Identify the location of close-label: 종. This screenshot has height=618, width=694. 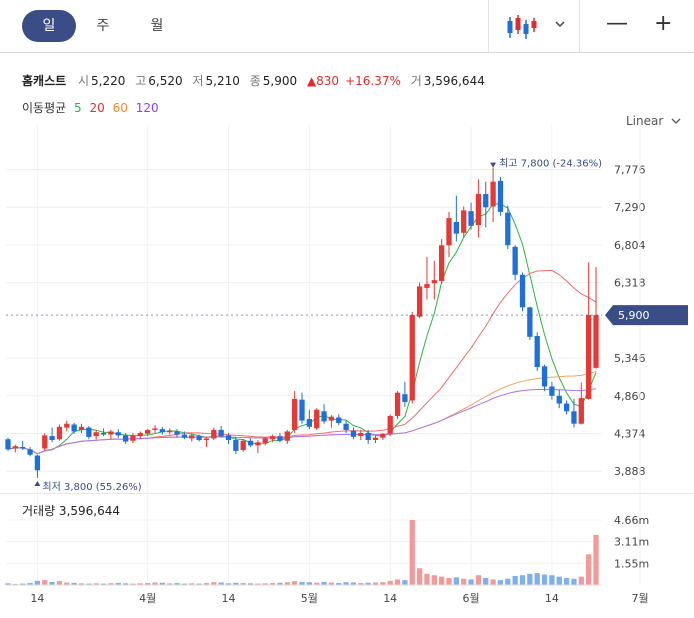
(255, 81).